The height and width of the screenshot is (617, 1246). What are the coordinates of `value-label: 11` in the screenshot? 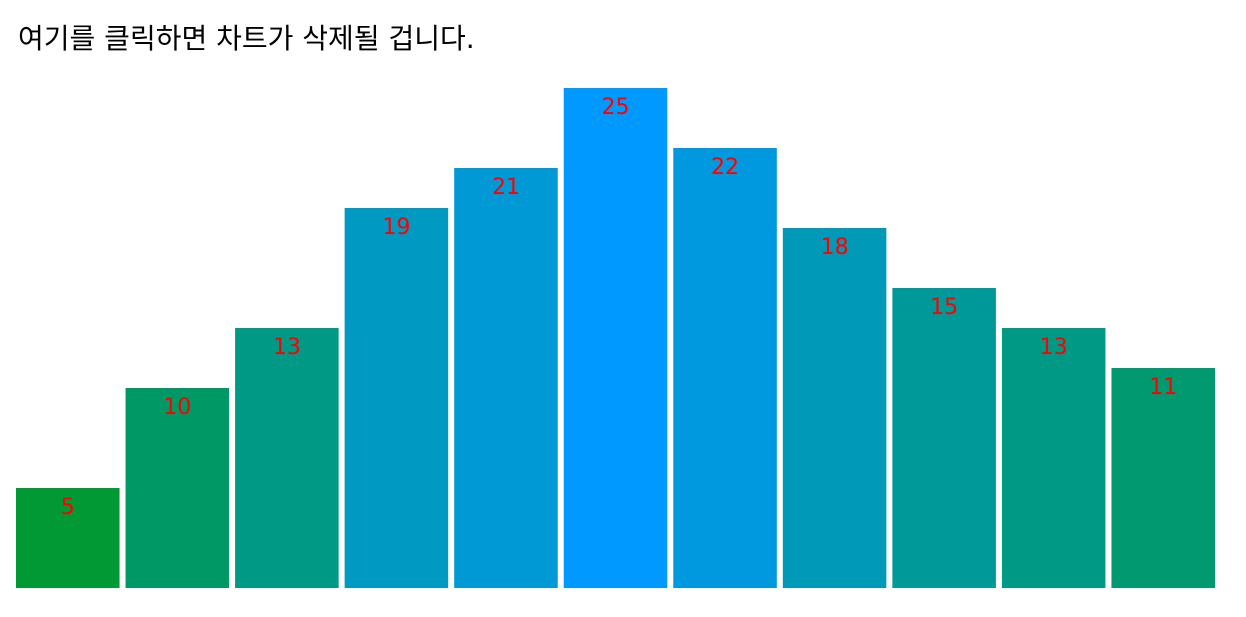 It's located at (1163, 387).